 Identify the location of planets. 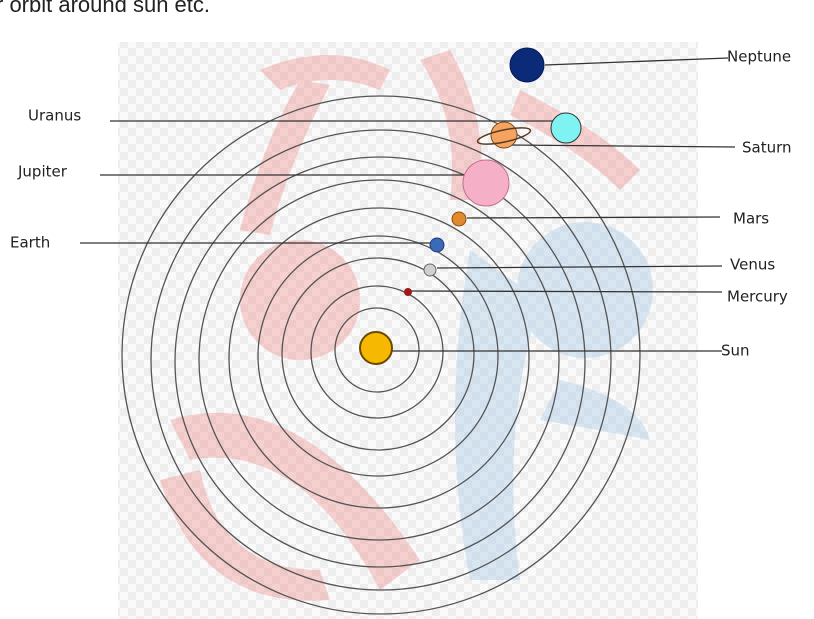
(470, 206).